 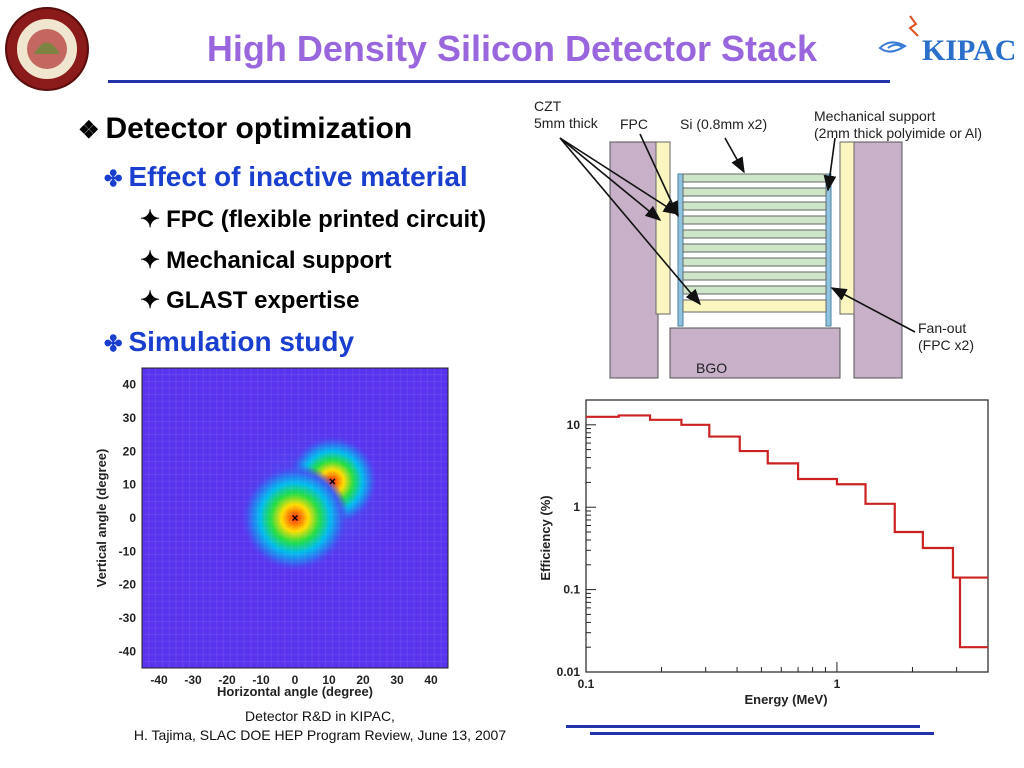 What do you see at coordinates (130, 418) in the screenshot?
I see `heatmap-ytick-label: 30` at bounding box center [130, 418].